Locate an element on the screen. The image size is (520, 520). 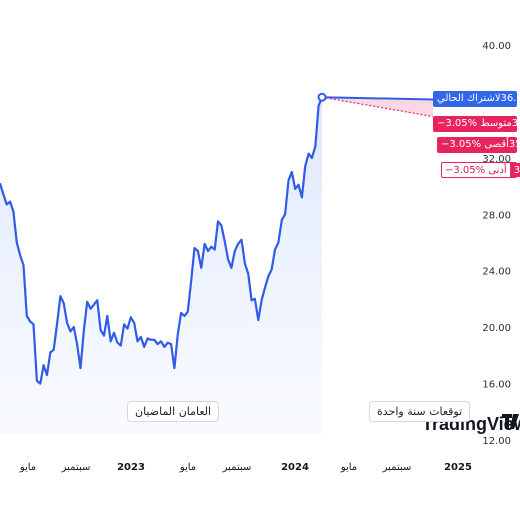
y-tick-label: 24.00 is located at coordinates (496, 272).